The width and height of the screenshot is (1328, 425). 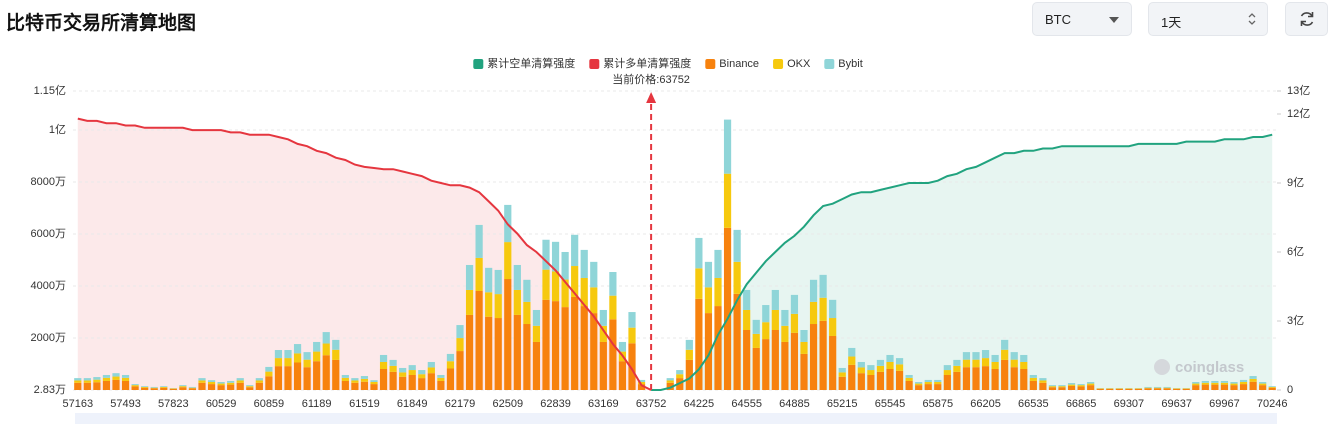 I want to click on interval-select: 1天, so click(x=1208, y=19).